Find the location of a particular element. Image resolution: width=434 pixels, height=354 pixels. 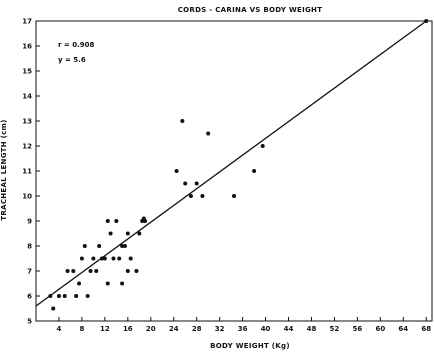

x-tick-label: 56 is located at coordinates (358, 329).